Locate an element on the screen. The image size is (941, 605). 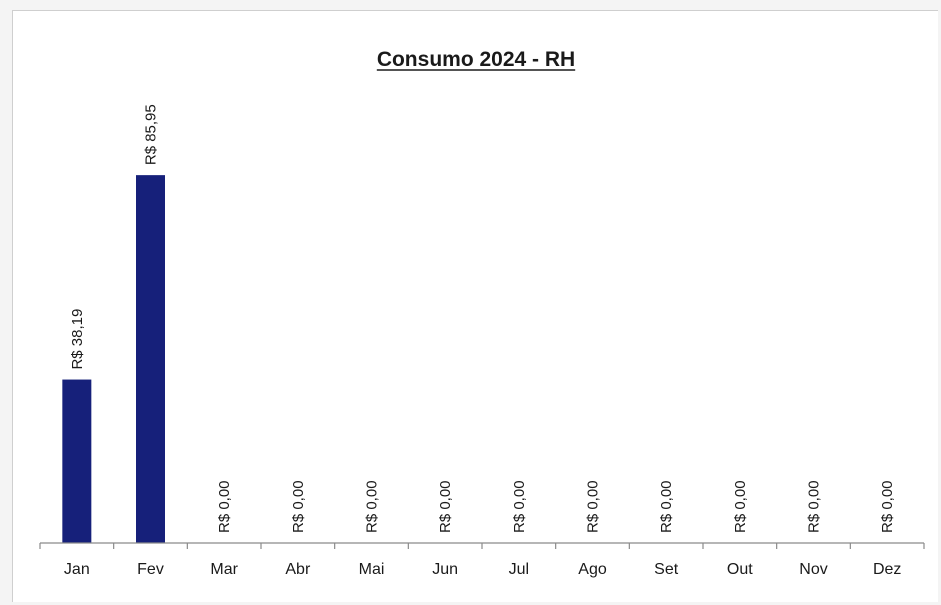
data-label-out: R$ 0,00 is located at coordinates (740, 506).